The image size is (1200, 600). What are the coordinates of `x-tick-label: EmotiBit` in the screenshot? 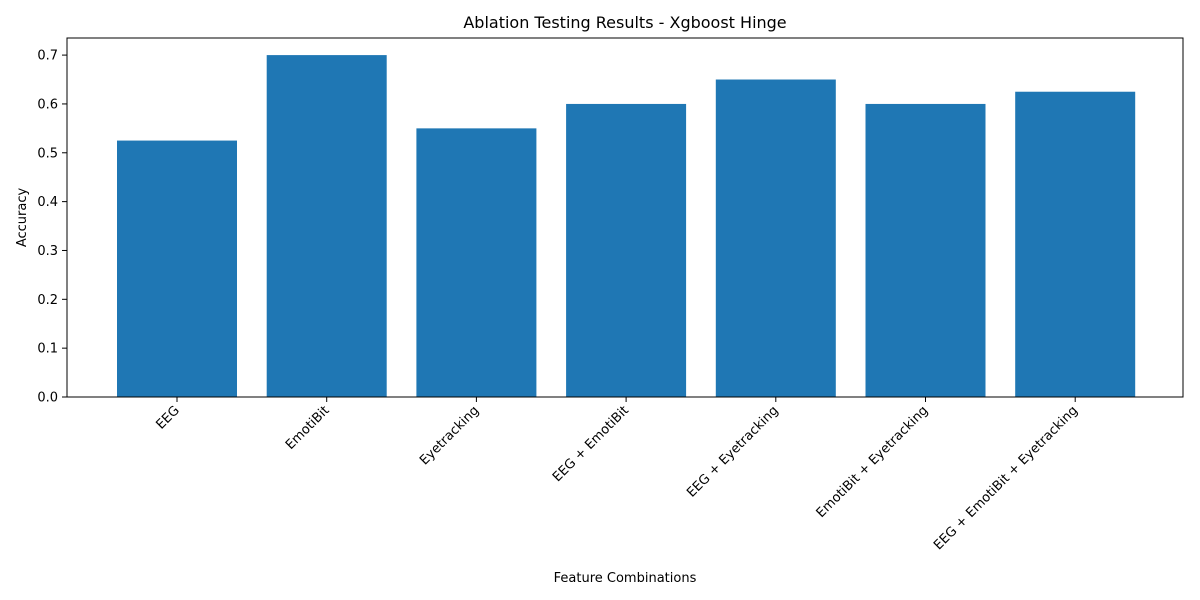 It's located at (308, 428).